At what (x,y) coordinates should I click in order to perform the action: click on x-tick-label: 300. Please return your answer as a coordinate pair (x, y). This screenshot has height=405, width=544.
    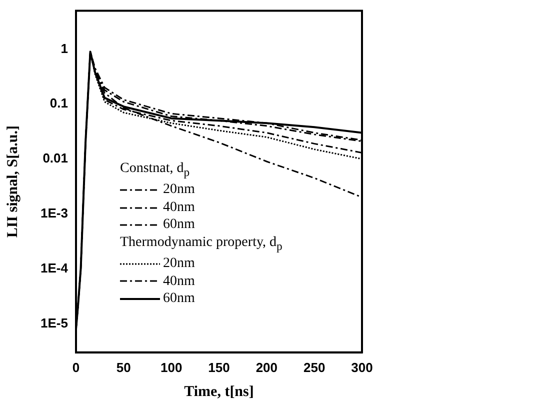
    Looking at the image, I should click on (362, 367).